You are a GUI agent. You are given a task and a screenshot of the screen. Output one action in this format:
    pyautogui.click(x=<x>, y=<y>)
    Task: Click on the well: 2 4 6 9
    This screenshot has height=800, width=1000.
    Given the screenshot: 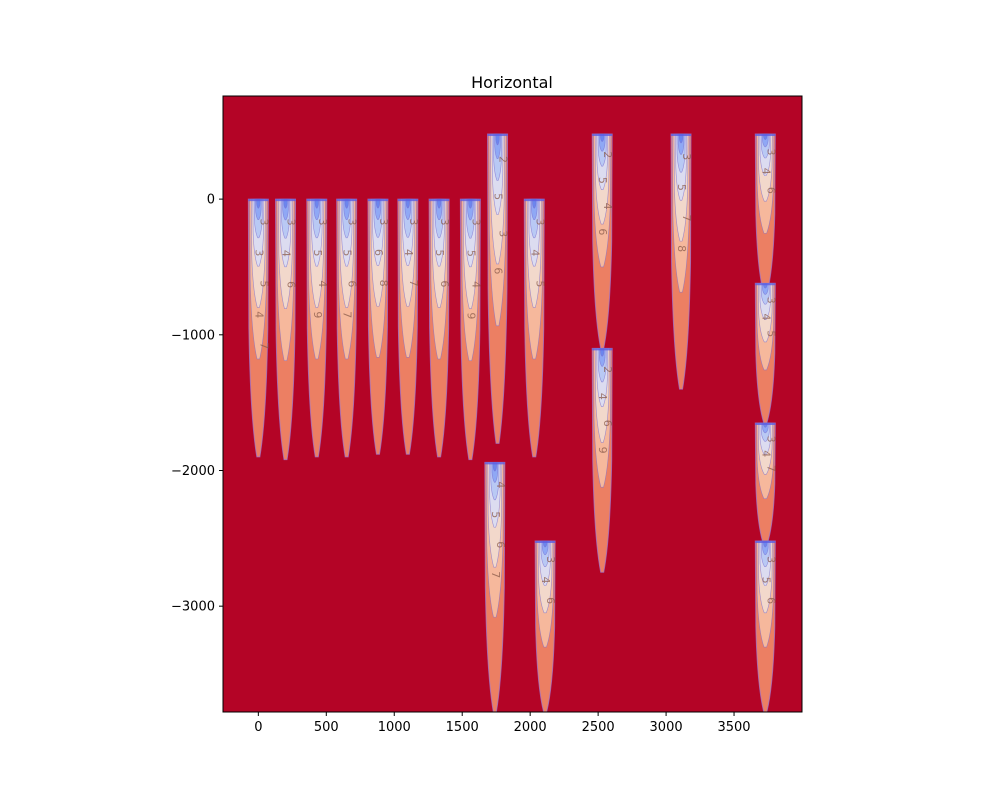 What is the action you would take?
    pyautogui.click(x=602, y=460)
    